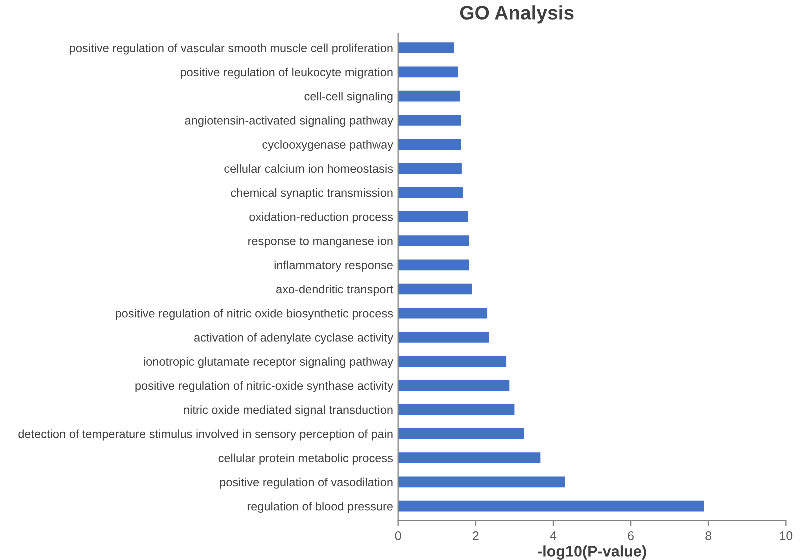 This screenshot has height=560, width=808. What do you see at coordinates (306, 459) in the screenshot?
I see `y-tick-label: cellular protein metabolic process` at bounding box center [306, 459].